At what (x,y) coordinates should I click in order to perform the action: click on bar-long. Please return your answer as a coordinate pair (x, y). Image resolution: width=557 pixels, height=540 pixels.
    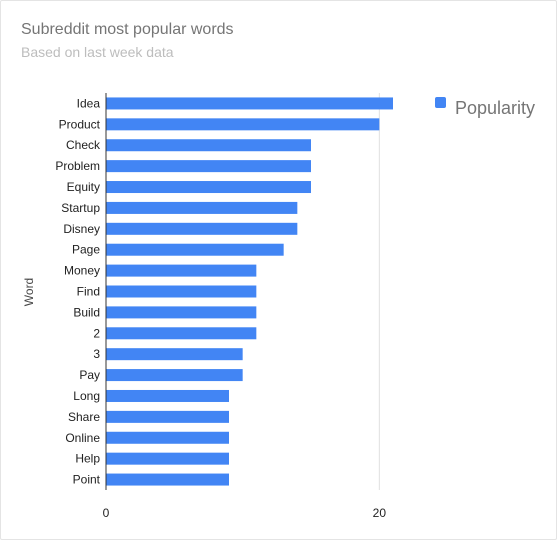
    Looking at the image, I should click on (168, 395).